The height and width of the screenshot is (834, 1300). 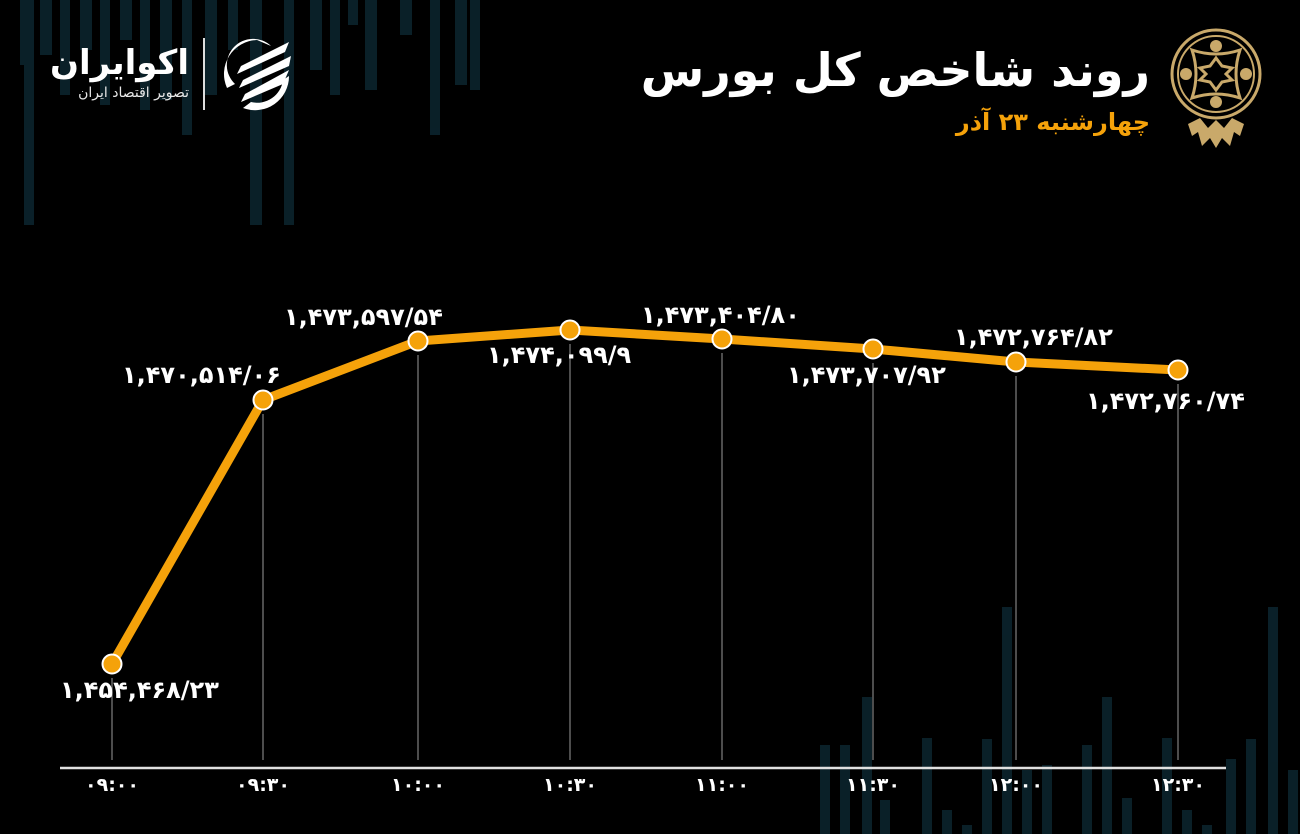 What do you see at coordinates (263, 785) in the screenshot?
I see `x-axis-tick-label: ۰۹:۳۰` at bounding box center [263, 785].